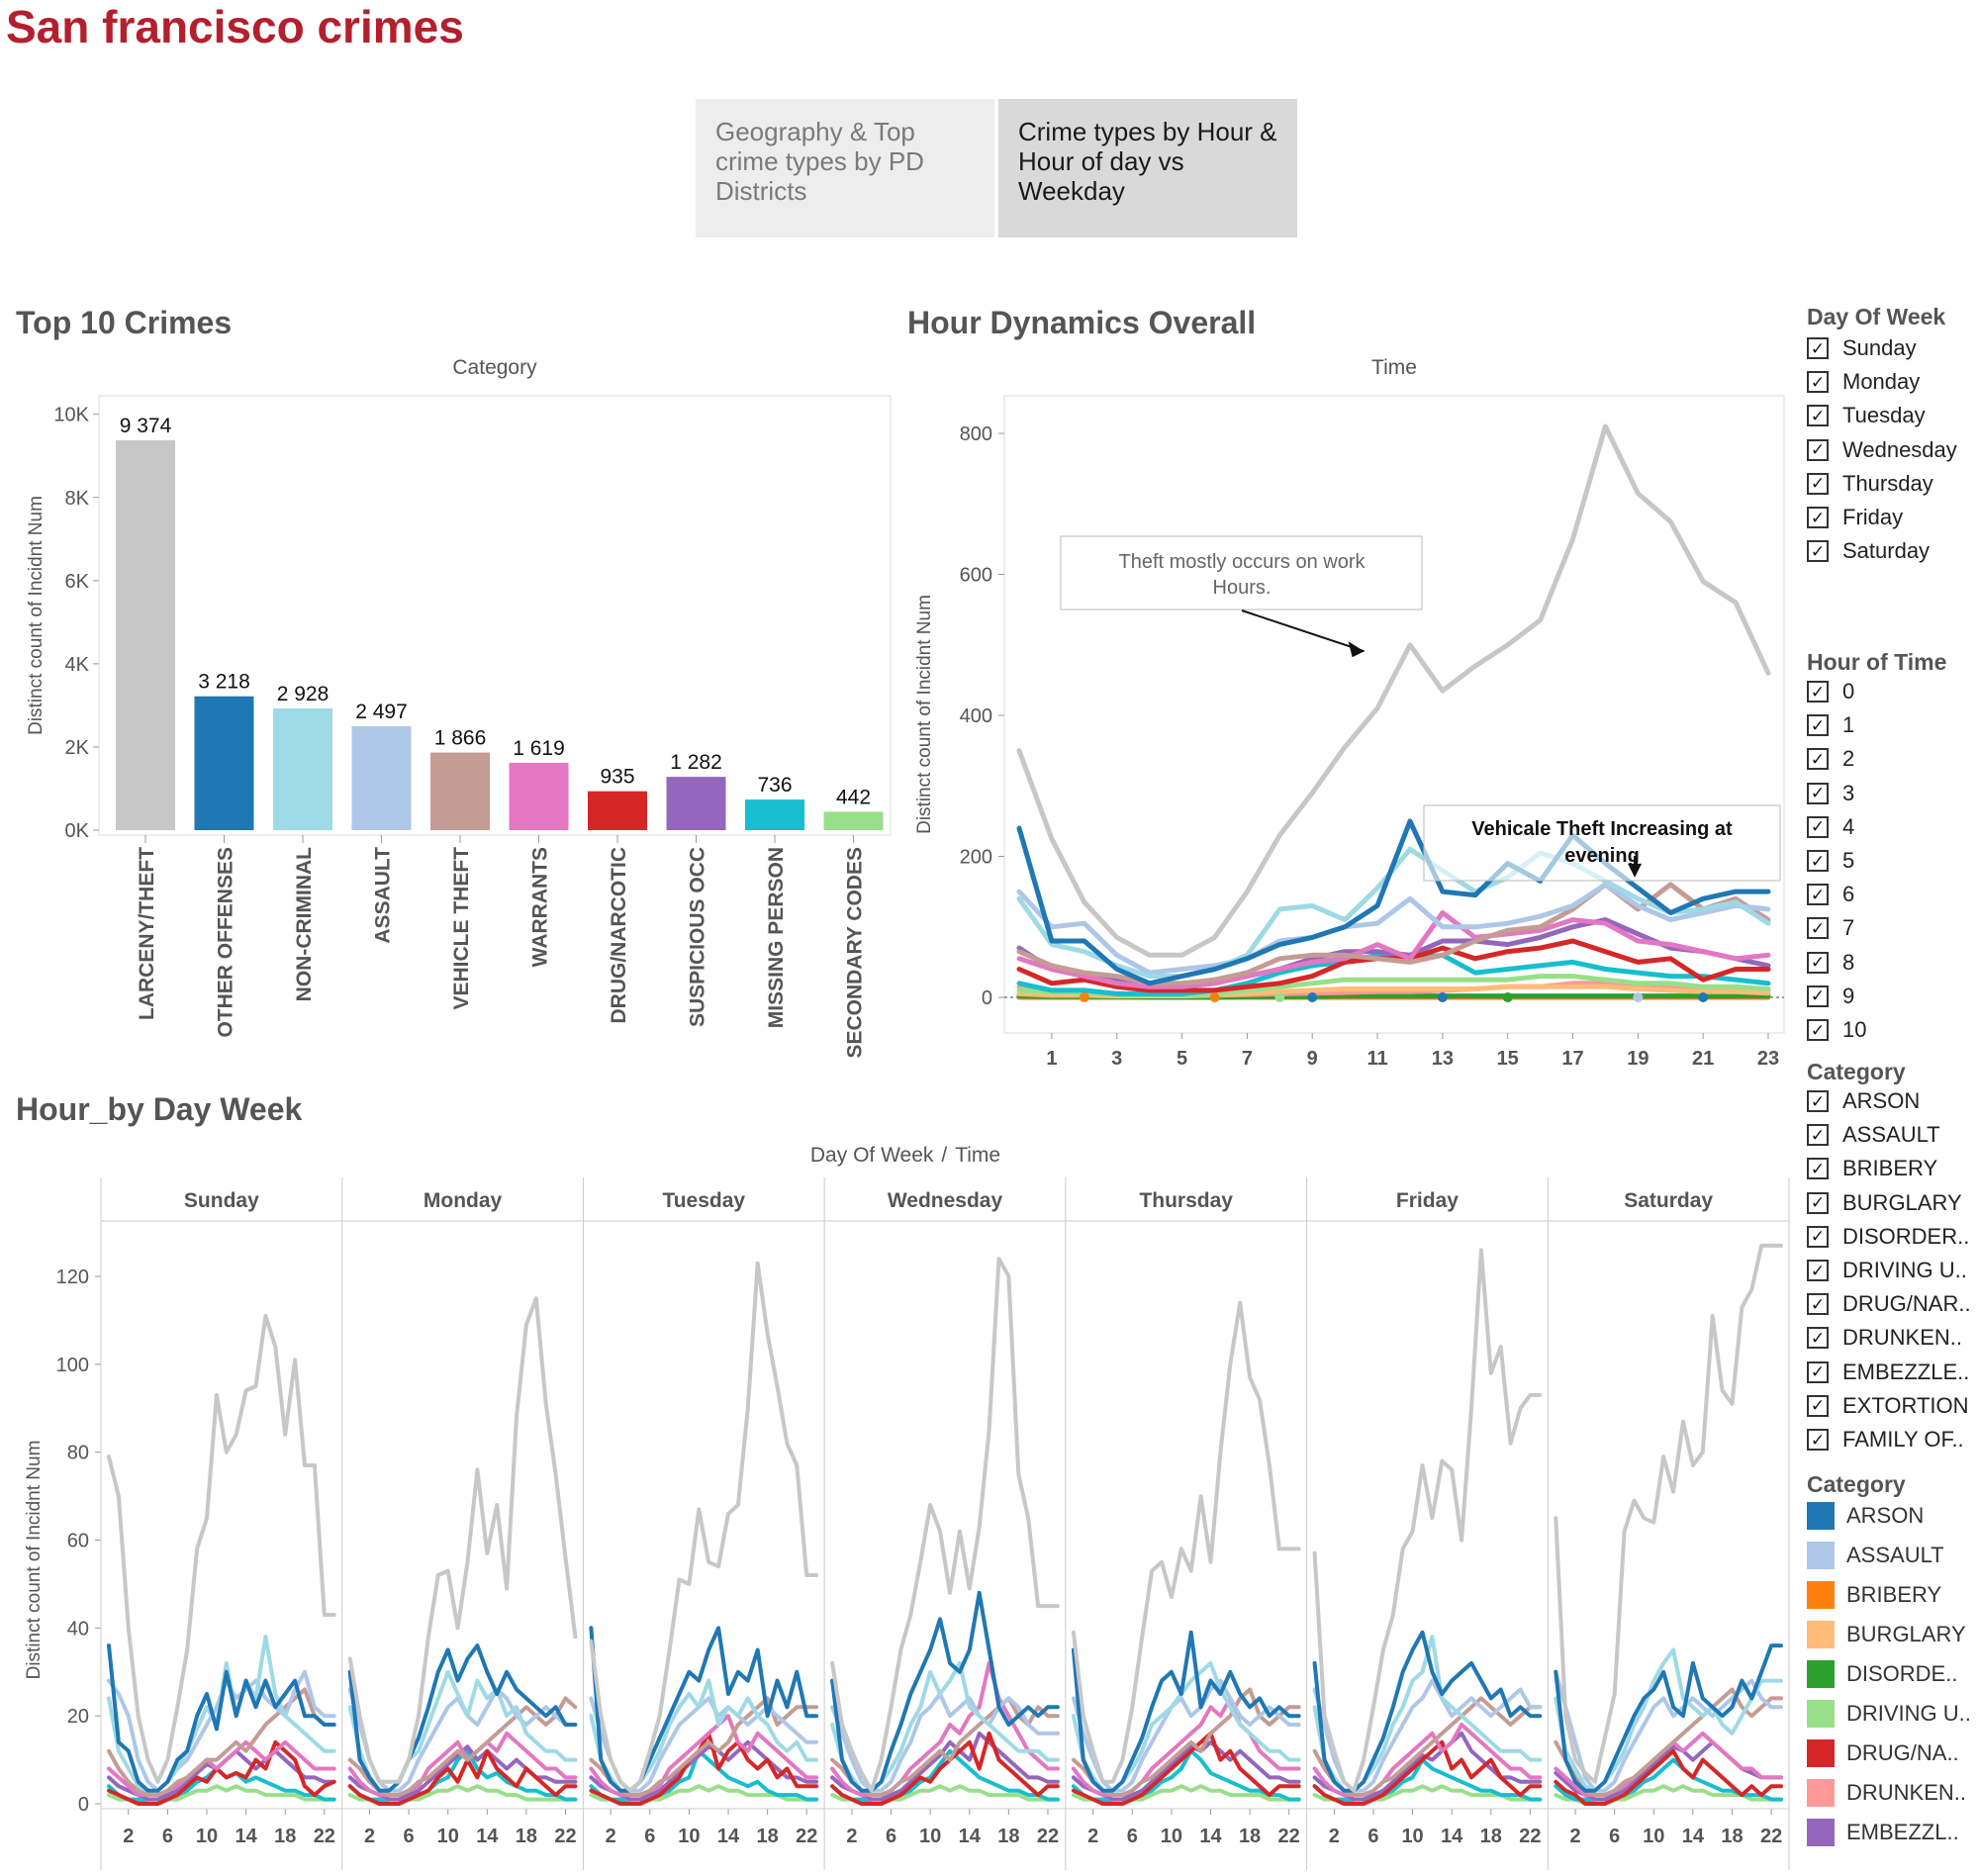 Image resolution: width=1979 pixels, height=1876 pixels. Describe the element at coordinates (946, 1200) in the screenshot. I see `facet-header: Wednesday` at that location.